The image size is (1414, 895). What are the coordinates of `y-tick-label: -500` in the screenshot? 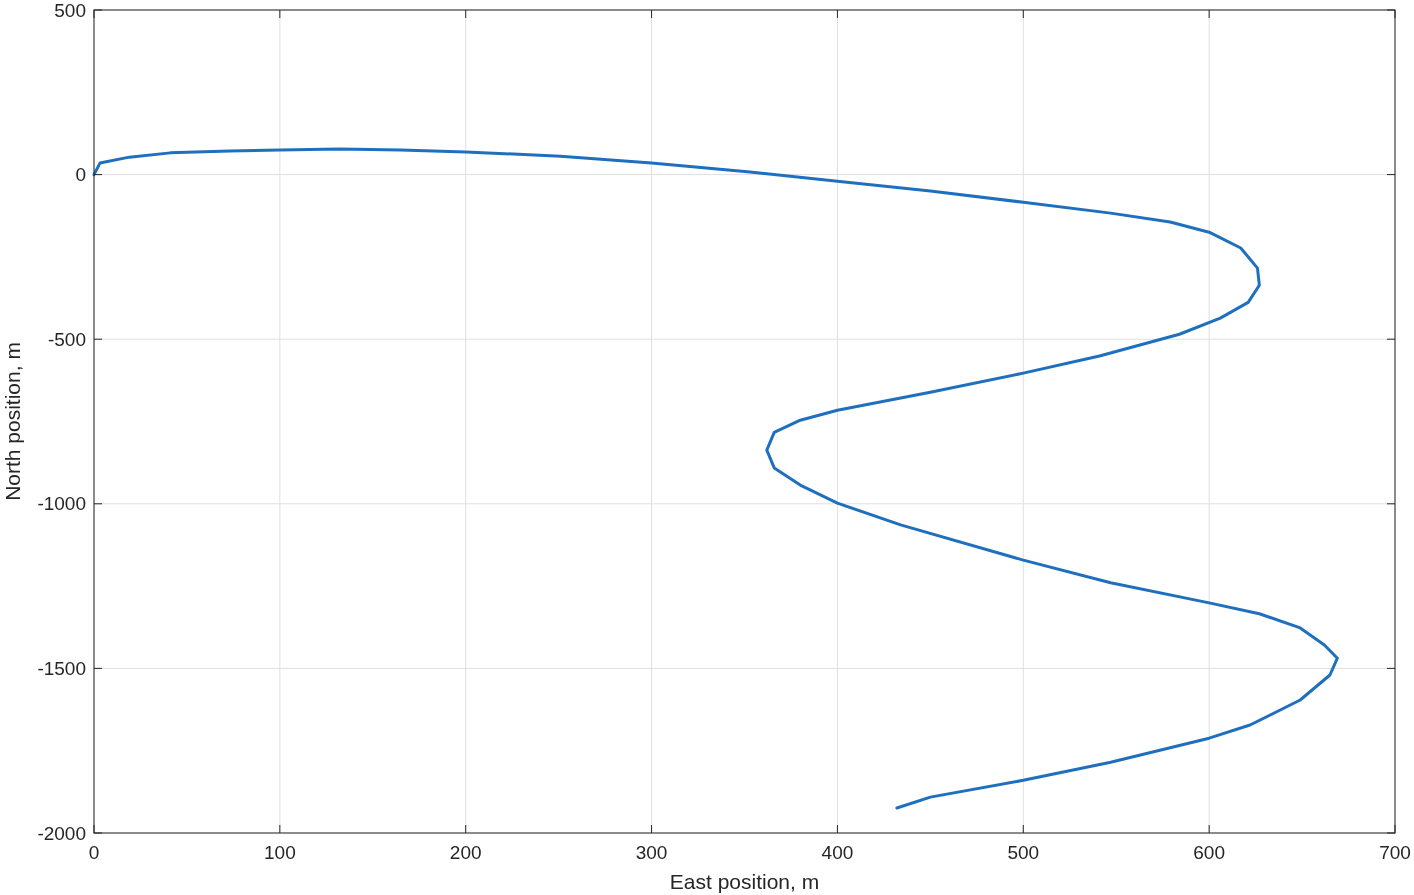 It's located at (66, 339).